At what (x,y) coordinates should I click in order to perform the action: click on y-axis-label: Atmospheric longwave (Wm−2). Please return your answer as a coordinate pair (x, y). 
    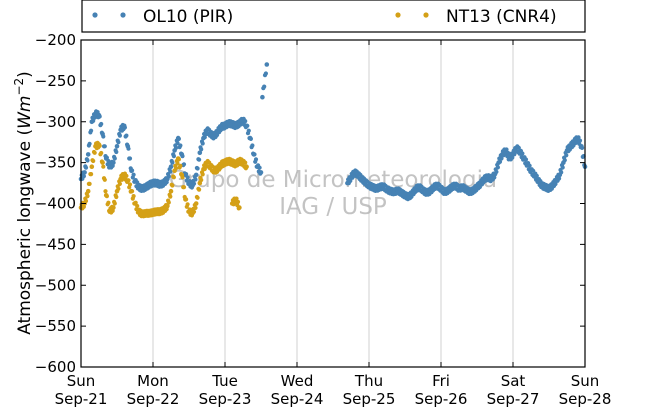
    Looking at the image, I should click on (23, 203).